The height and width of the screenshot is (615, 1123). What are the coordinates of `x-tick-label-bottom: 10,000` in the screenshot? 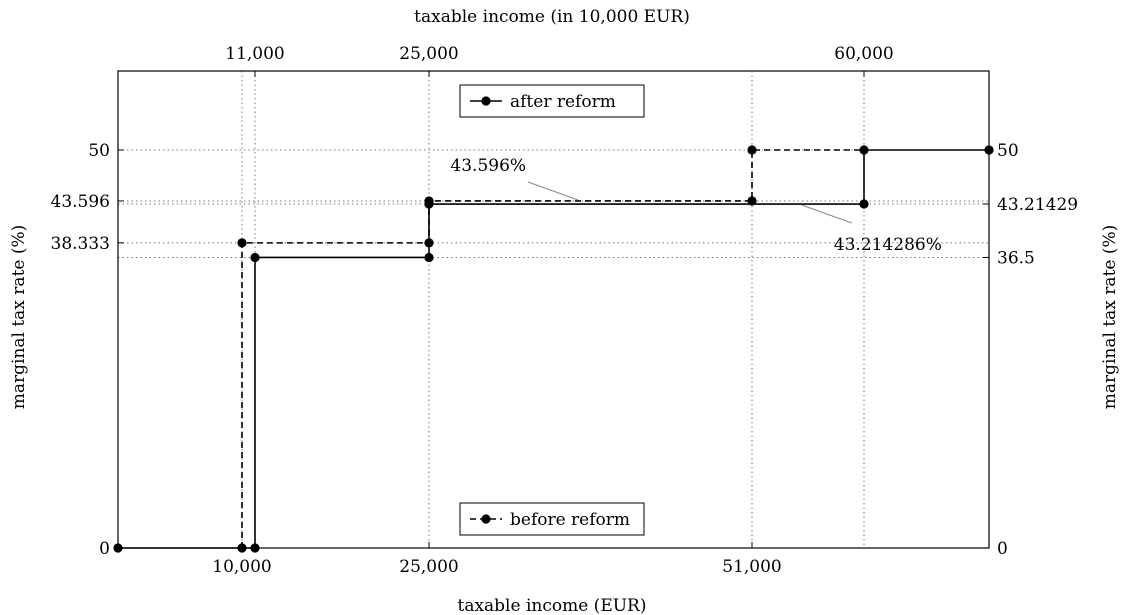 It's located at (241, 567).